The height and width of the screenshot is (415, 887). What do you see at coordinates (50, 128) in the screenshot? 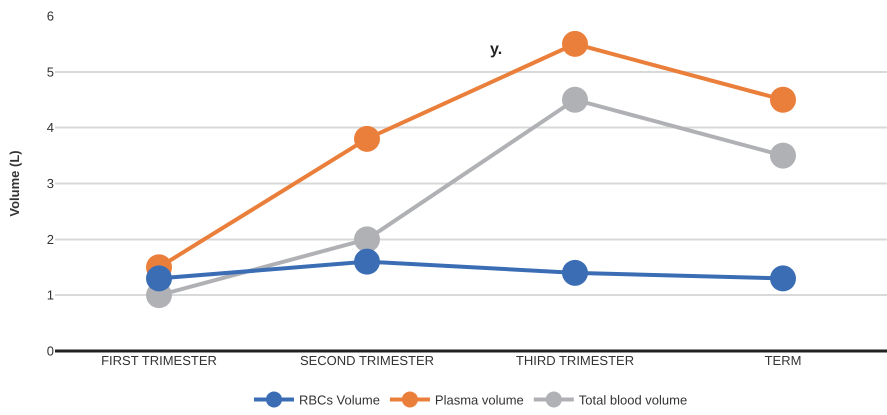
I see `y-tick-label: 4` at bounding box center [50, 128].